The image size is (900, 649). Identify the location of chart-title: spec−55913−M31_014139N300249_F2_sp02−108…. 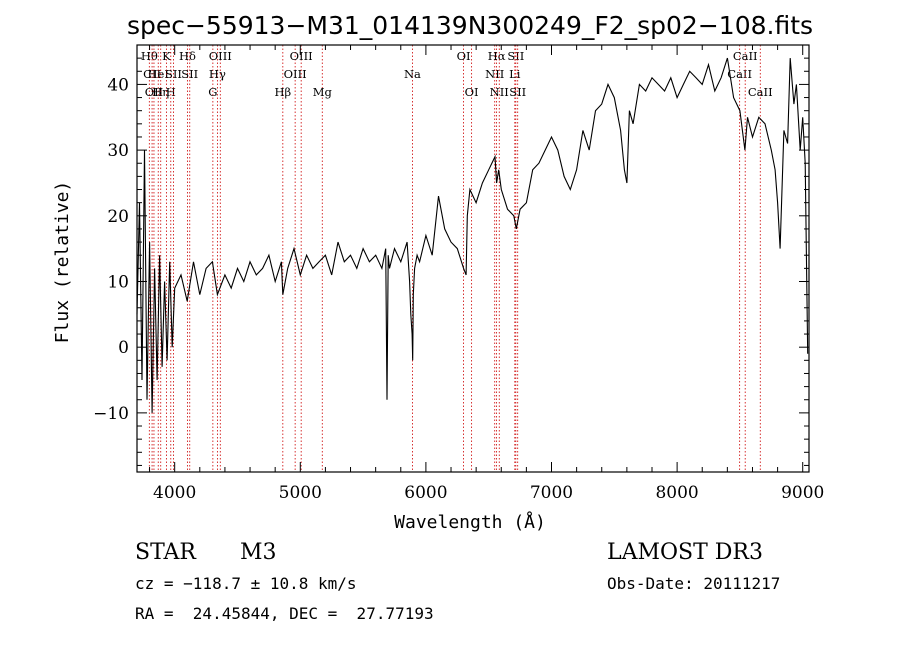
(470, 25).